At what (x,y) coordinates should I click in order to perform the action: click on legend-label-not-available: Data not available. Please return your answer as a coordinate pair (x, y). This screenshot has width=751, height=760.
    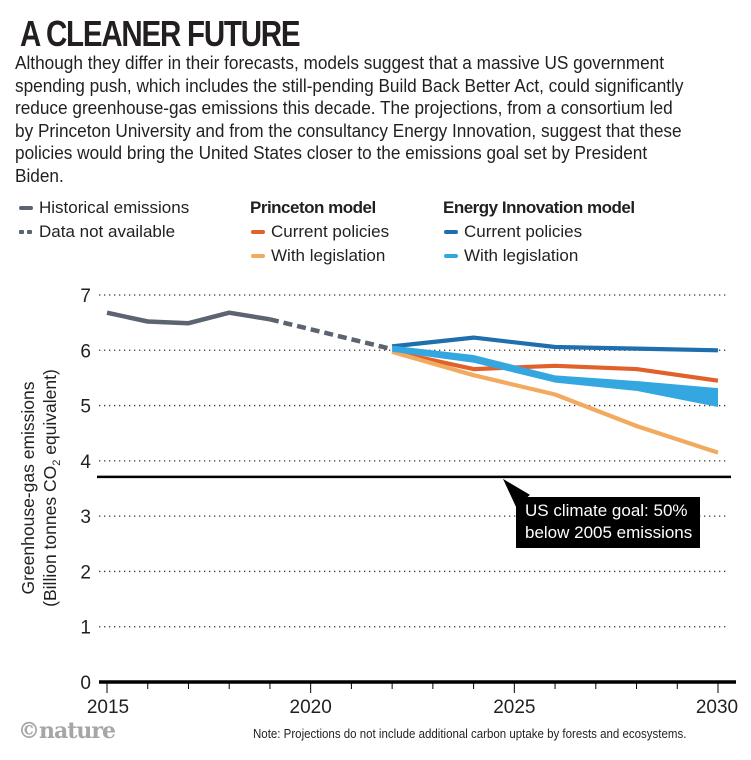
    Looking at the image, I should click on (107, 231).